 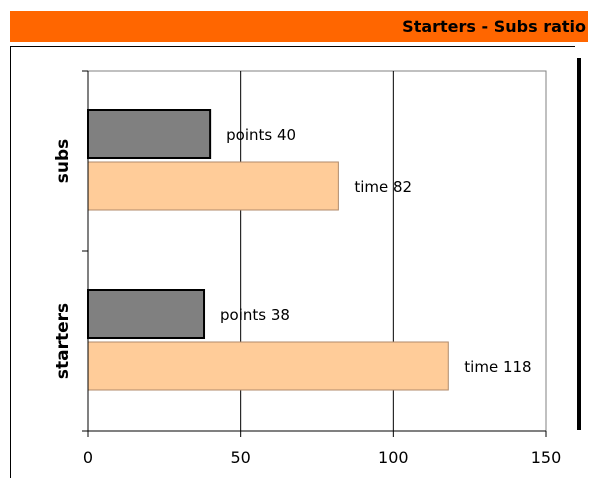 What do you see at coordinates (255, 315) in the screenshot?
I see `data-label-starters-points: points 38` at bounding box center [255, 315].